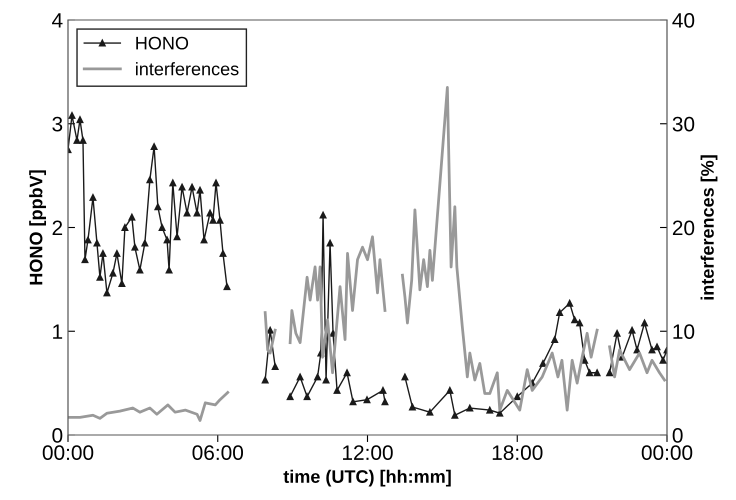  What do you see at coordinates (37, 227) in the screenshot?
I see `y-axis-title: HONO [ppbV]` at bounding box center [37, 227].